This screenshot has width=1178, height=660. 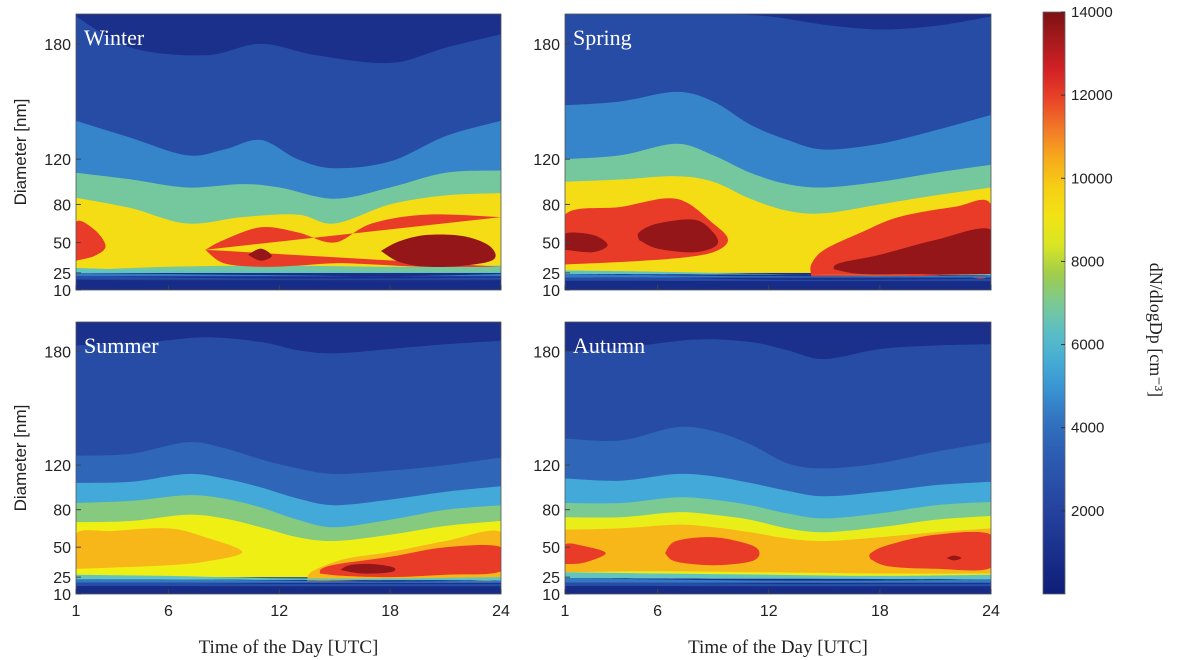 What do you see at coordinates (1092, 178) in the screenshot?
I see `colorbar-tick-label: 10000` at bounding box center [1092, 178].